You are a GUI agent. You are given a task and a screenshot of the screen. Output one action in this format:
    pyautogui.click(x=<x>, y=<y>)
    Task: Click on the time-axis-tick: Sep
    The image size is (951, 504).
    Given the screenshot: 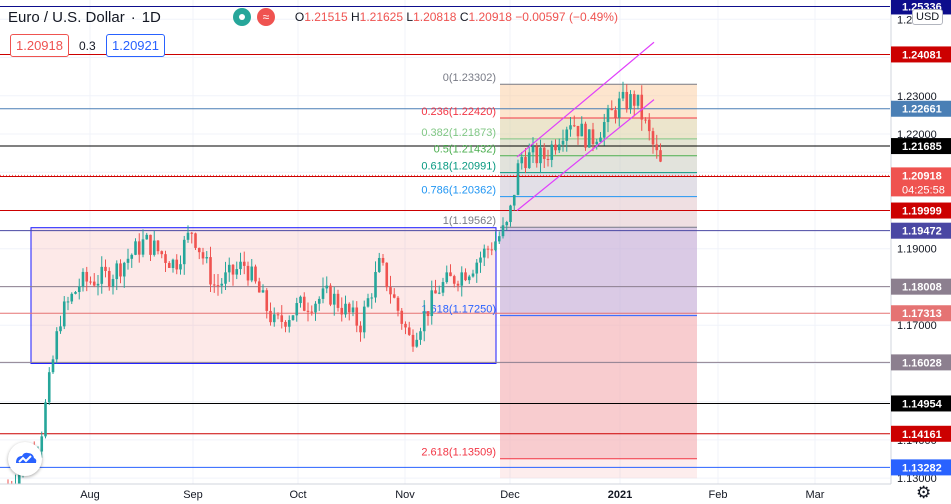 What is the action you would take?
    pyautogui.click(x=193, y=495)
    